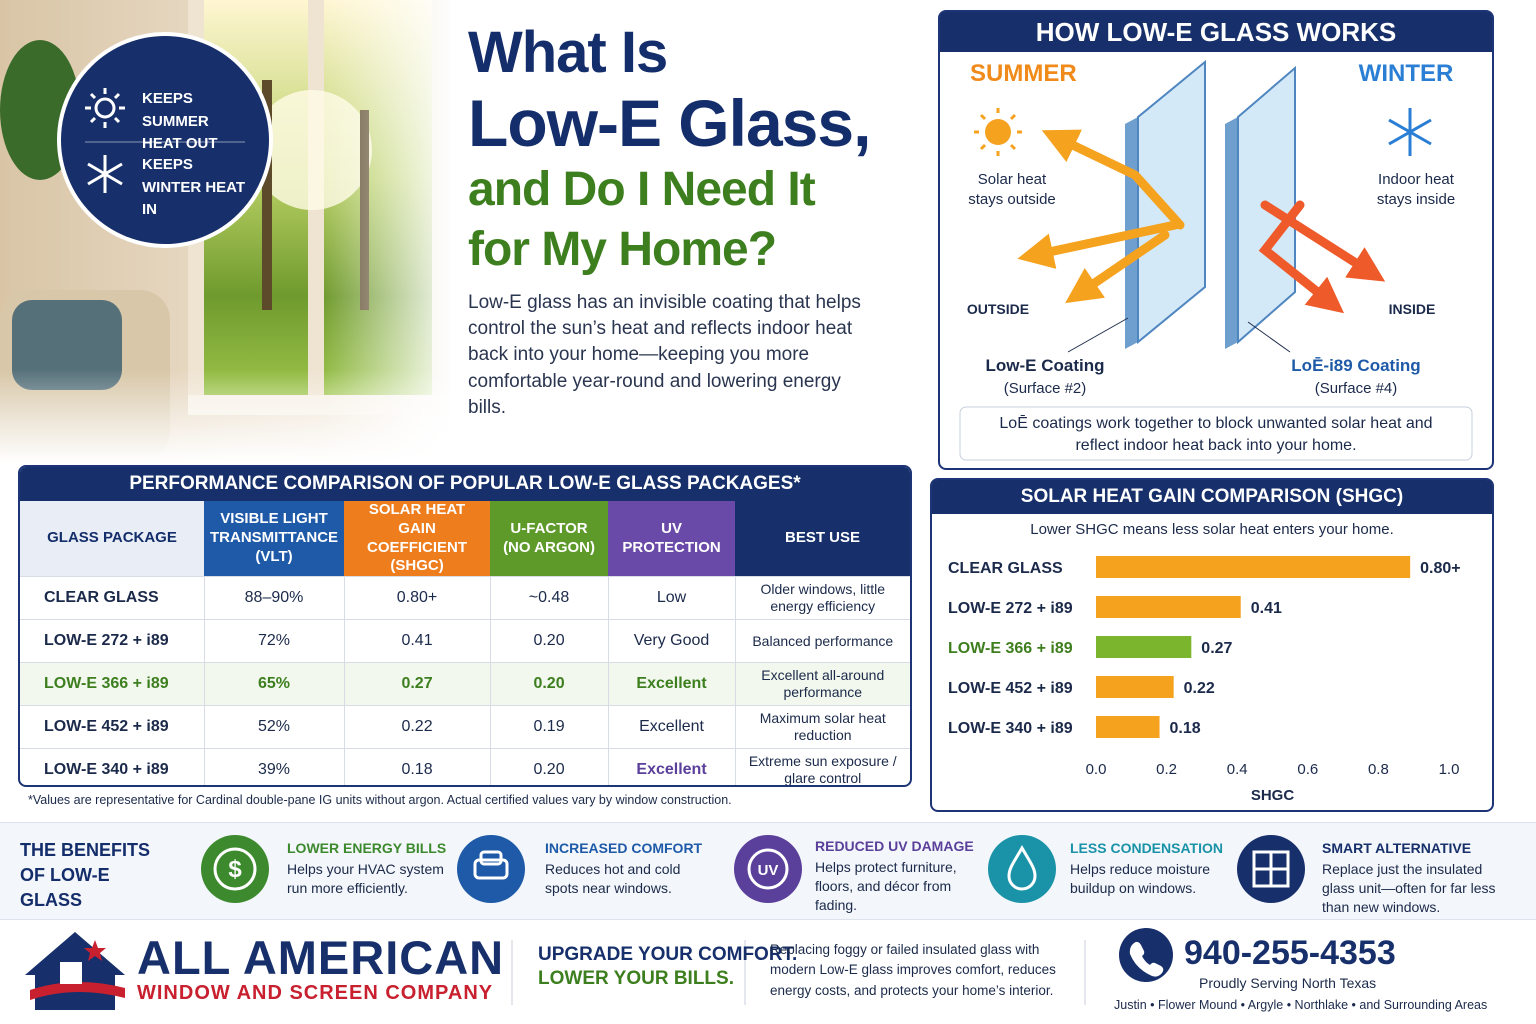 Image resolution: width=1536 pixels, height=1024 pixels. What do you see at coordinates (1010, 728) in the screenshot?
I see `category-label: LOW-E 340 + i89` at bounding box center [1010, 728].